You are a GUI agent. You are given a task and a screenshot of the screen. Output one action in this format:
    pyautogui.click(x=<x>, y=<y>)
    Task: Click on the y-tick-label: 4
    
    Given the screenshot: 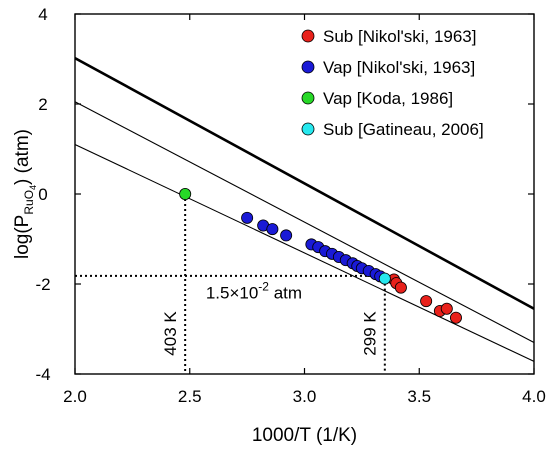 What is the action you would take?
    pyautogui.click(x=42, y=14)
    